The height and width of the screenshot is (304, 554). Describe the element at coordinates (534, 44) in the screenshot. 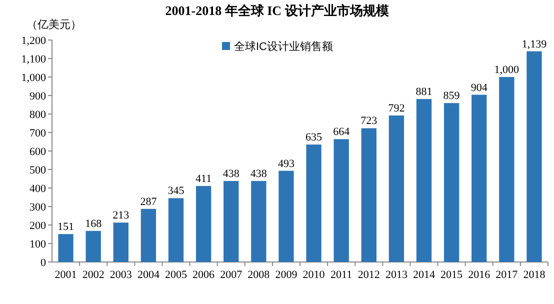

I see `value-label: 1,139` at that location.